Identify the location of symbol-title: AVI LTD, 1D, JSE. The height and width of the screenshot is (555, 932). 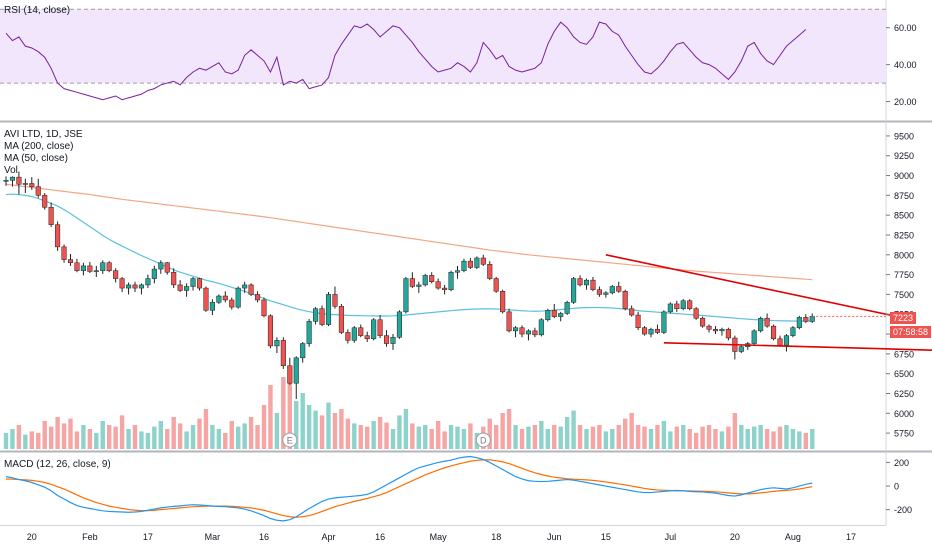
(43, 134).